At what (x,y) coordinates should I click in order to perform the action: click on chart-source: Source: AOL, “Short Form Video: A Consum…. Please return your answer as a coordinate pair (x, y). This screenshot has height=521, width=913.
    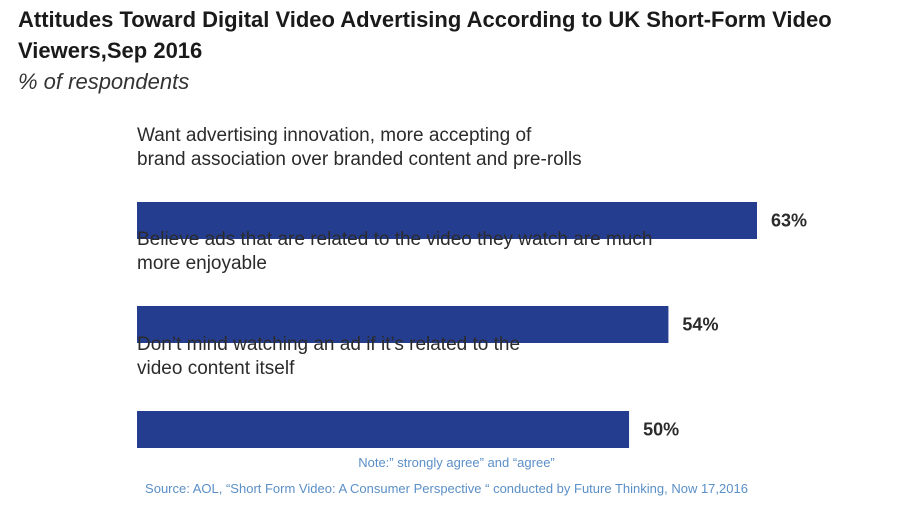
    Looking at the image, I should click on (446, 488).